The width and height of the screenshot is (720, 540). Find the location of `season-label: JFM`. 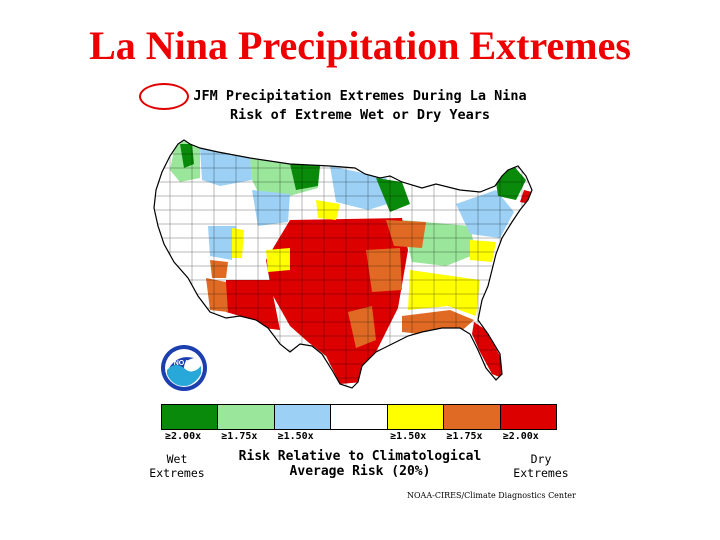

season-label: JFM is located at coordinates (205, 96).